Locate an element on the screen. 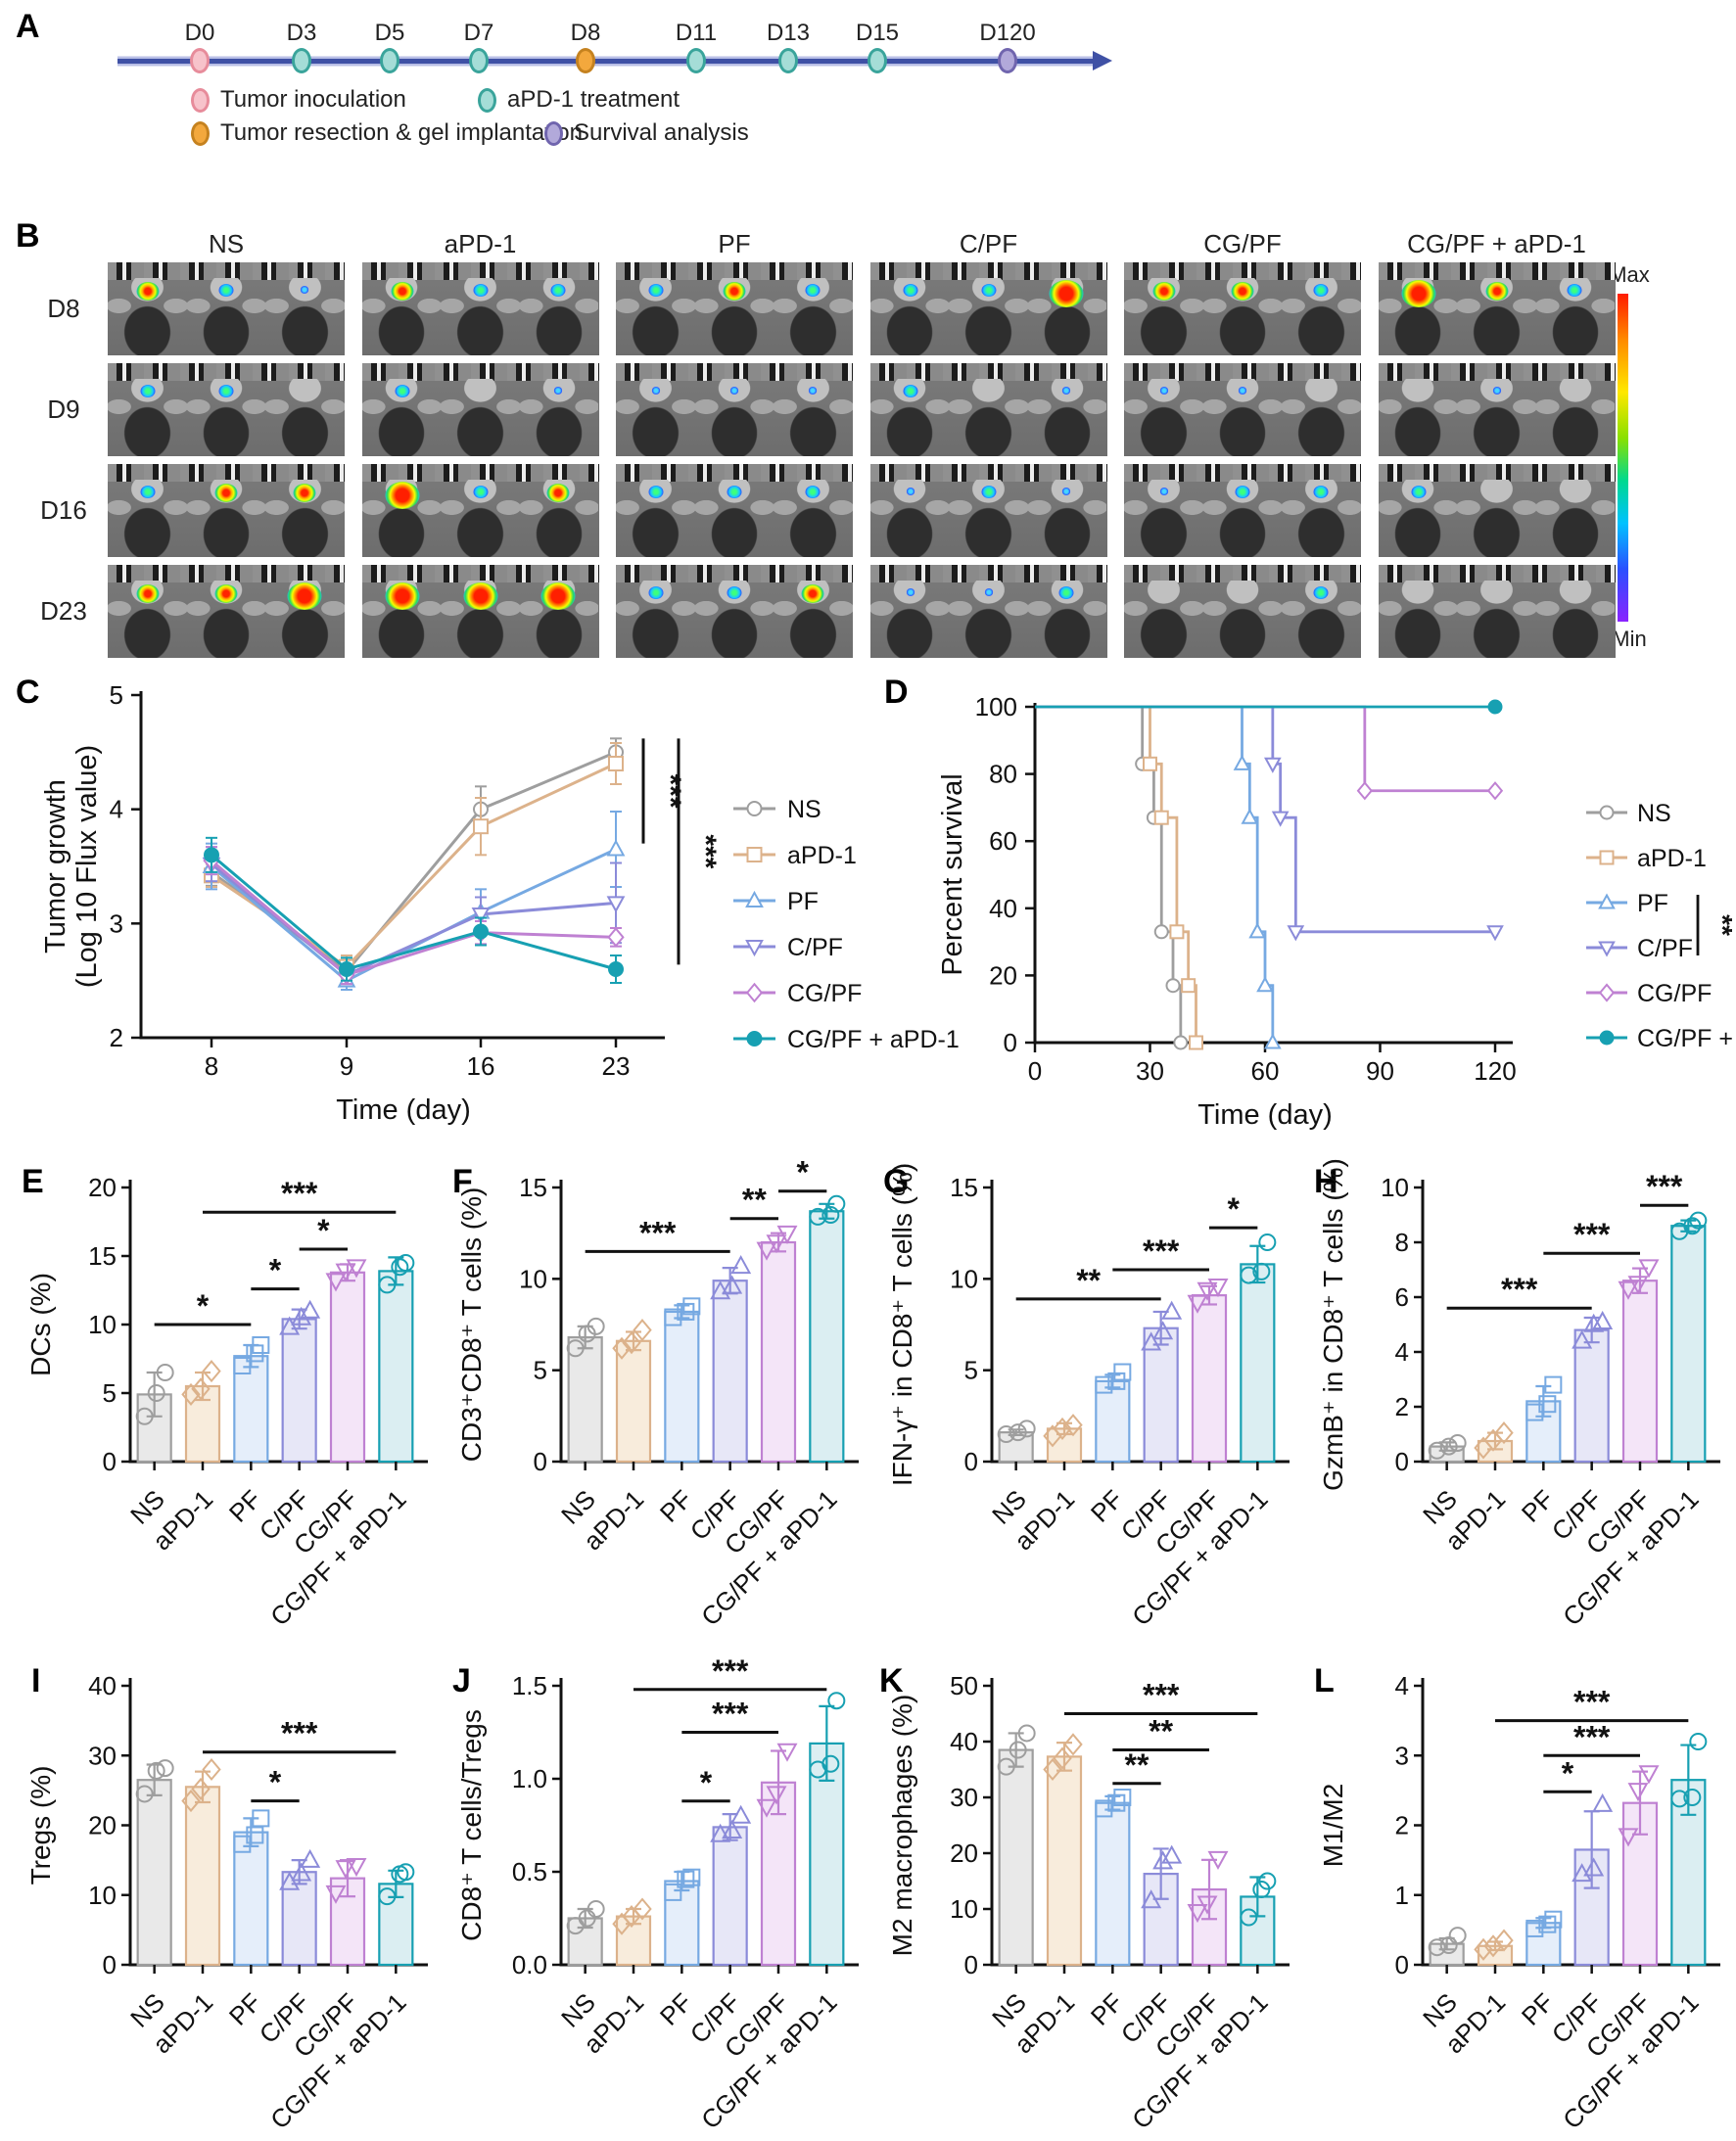 Image resolution: width=1736 pixels, height=2141 pixels. chart-text: aPD-1 is located at coordinates (822, 855).